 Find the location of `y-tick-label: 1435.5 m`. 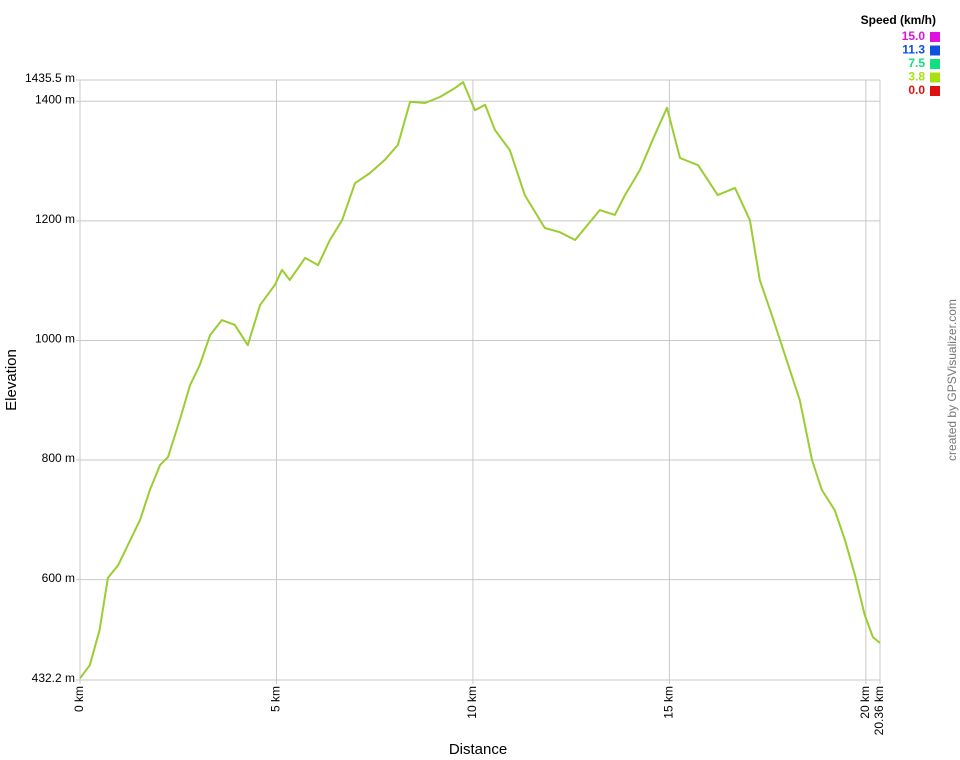

y-tick-label: 1435.5 m is located at coordinates (50, 78).